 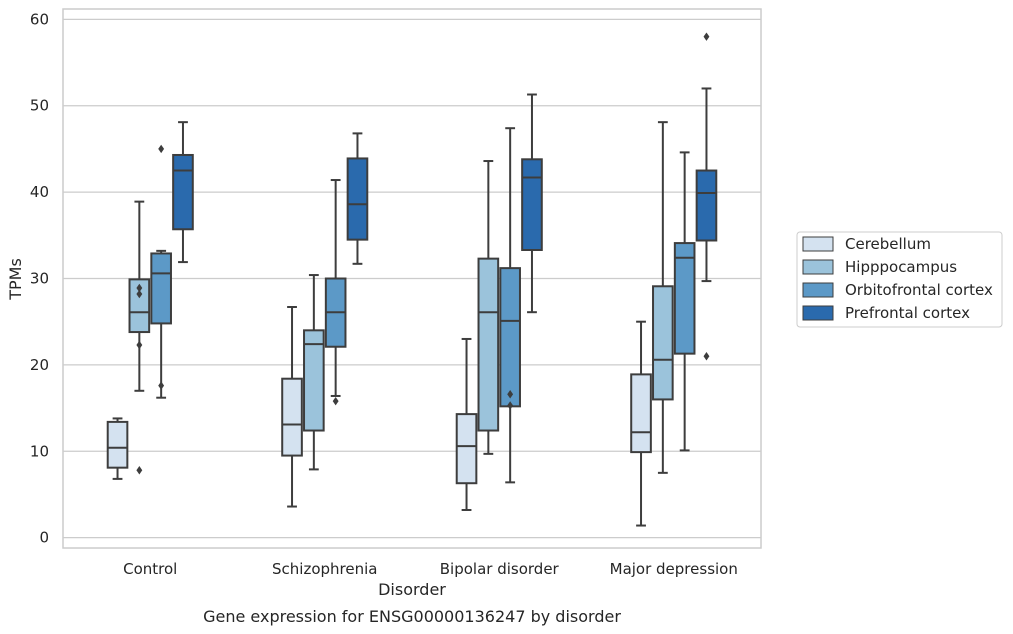 I want to click on legend-label: Hipppocampus, so click(x=901, y=267).